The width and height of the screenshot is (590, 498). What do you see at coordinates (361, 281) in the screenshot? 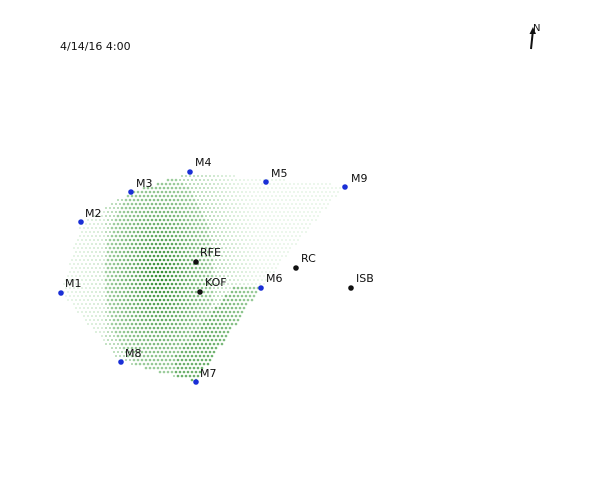
I see `station-isb: ISB` at bounding box center [361, 281].